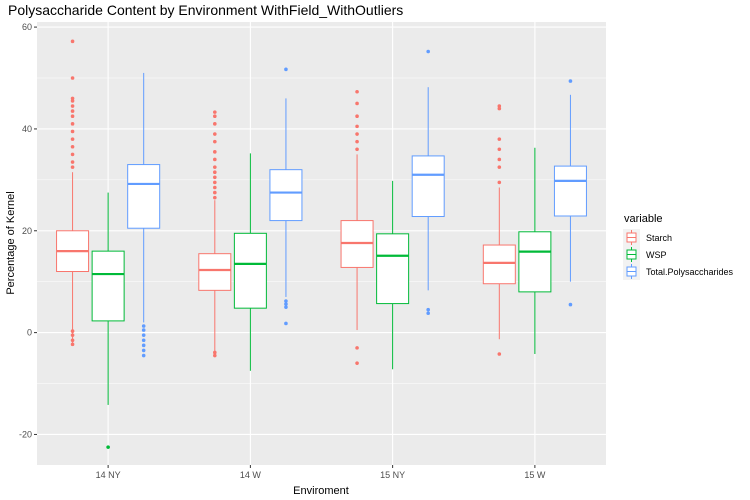  I want to click on y-tick-label: 40, so click(27, 129).